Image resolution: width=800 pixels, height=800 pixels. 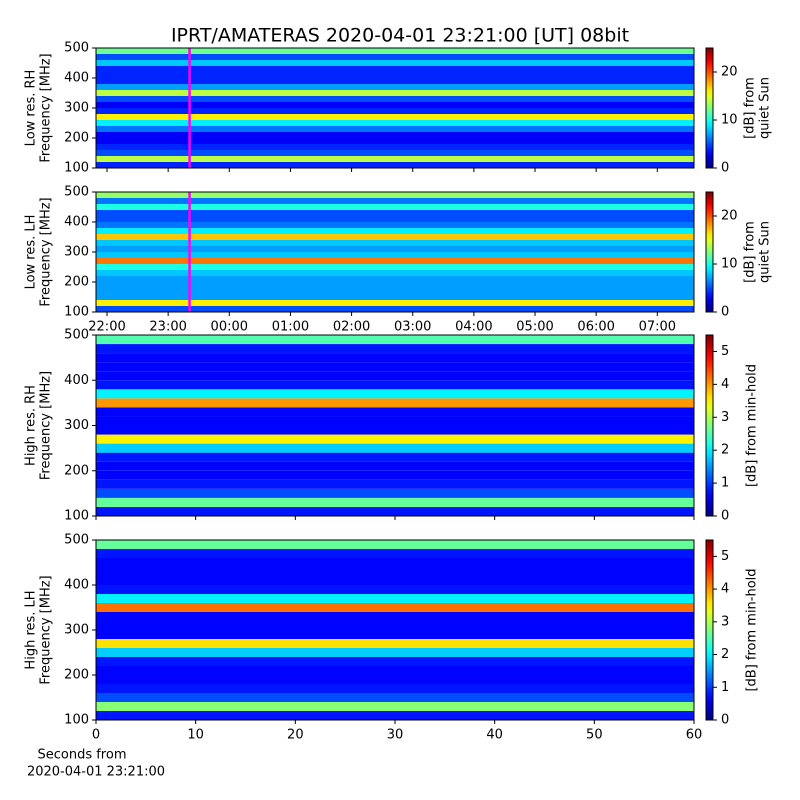 I want to click on y-tick-label: 300, so click(x=76, y=630).